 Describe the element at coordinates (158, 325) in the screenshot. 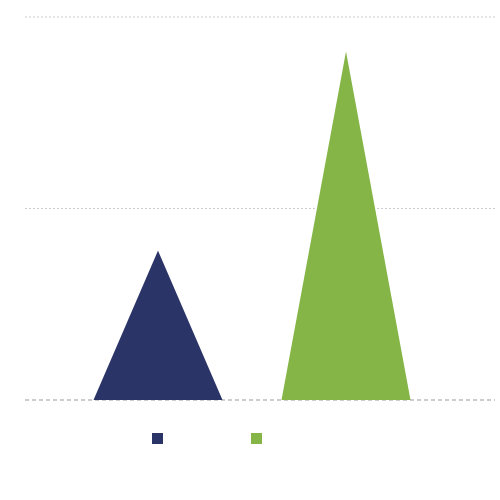

I see `triangle-bar` at that location.